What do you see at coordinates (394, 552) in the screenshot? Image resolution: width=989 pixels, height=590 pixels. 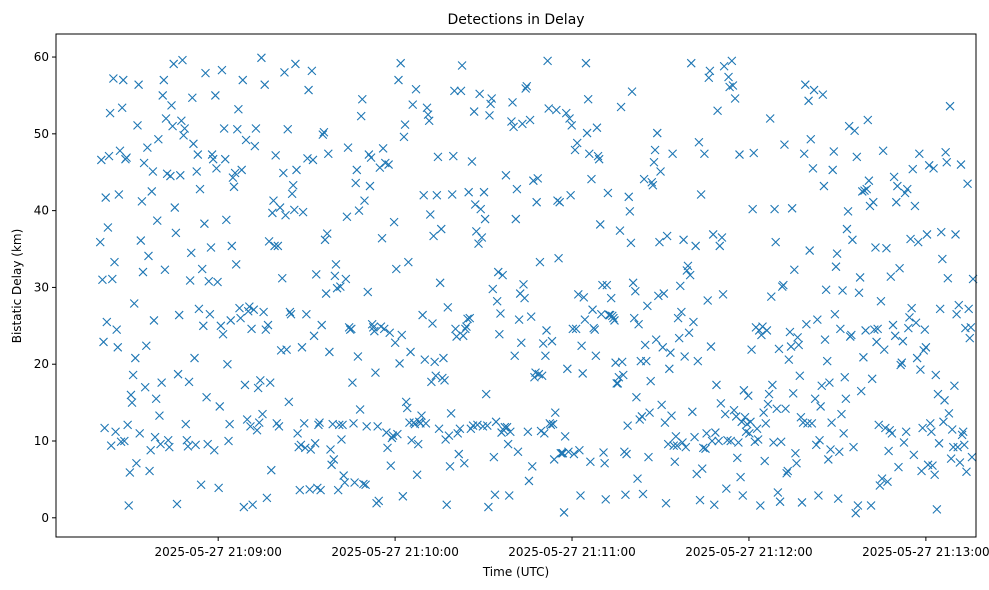 I see `x-tick-label: 2025-05-27 21:10:00` at bounding box center [394, 552].